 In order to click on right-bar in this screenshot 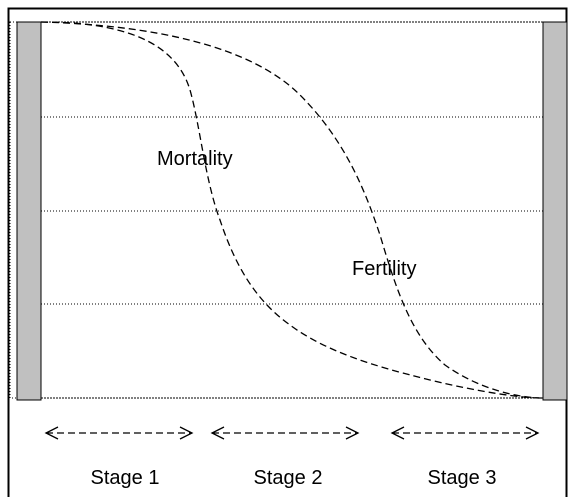, I will do `click(555, 211)`.